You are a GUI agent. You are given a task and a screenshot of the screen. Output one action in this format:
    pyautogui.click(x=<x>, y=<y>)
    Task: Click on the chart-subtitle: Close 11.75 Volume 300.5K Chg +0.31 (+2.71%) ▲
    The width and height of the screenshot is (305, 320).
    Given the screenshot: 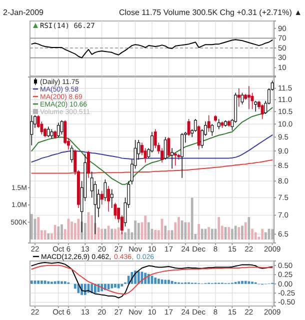 What is the action you would take?
    pyautogui.click(x=210, y=12)
    